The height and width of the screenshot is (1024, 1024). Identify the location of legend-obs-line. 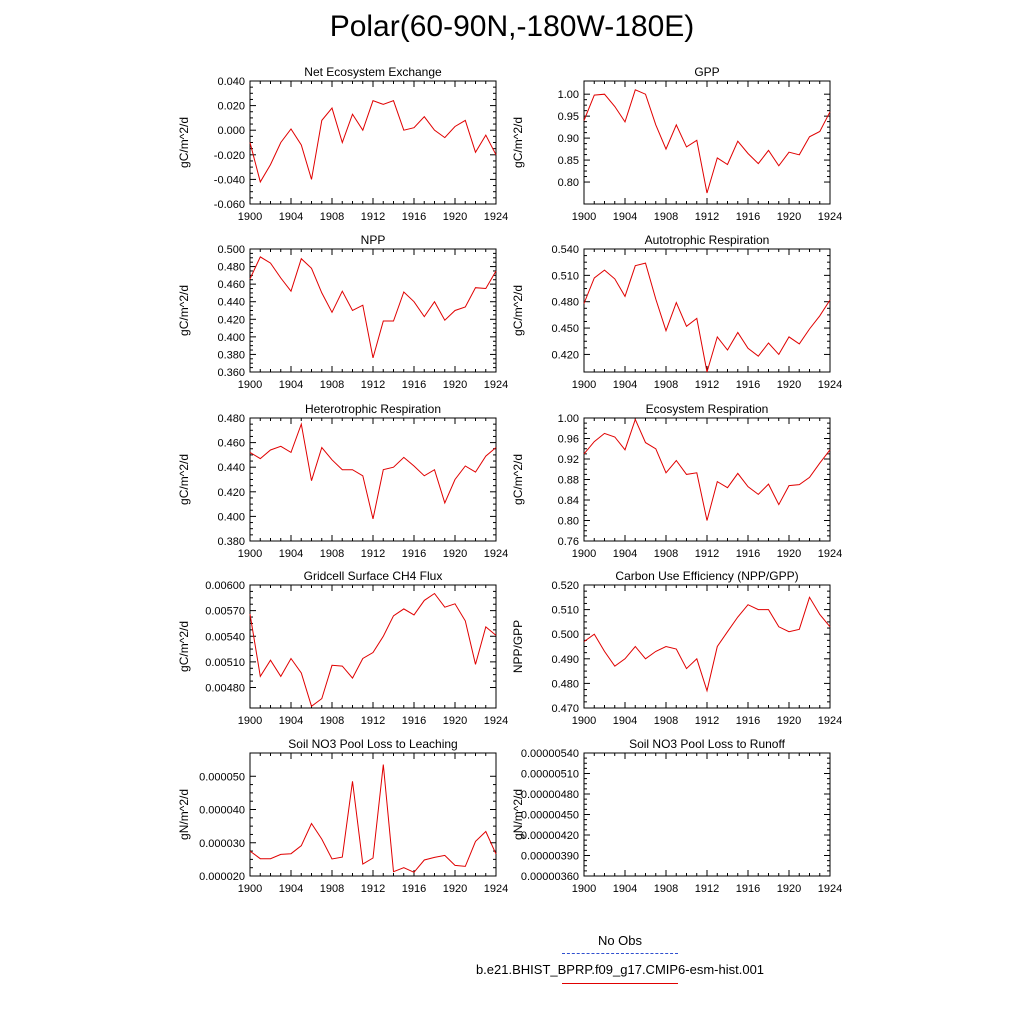
(620, 953).